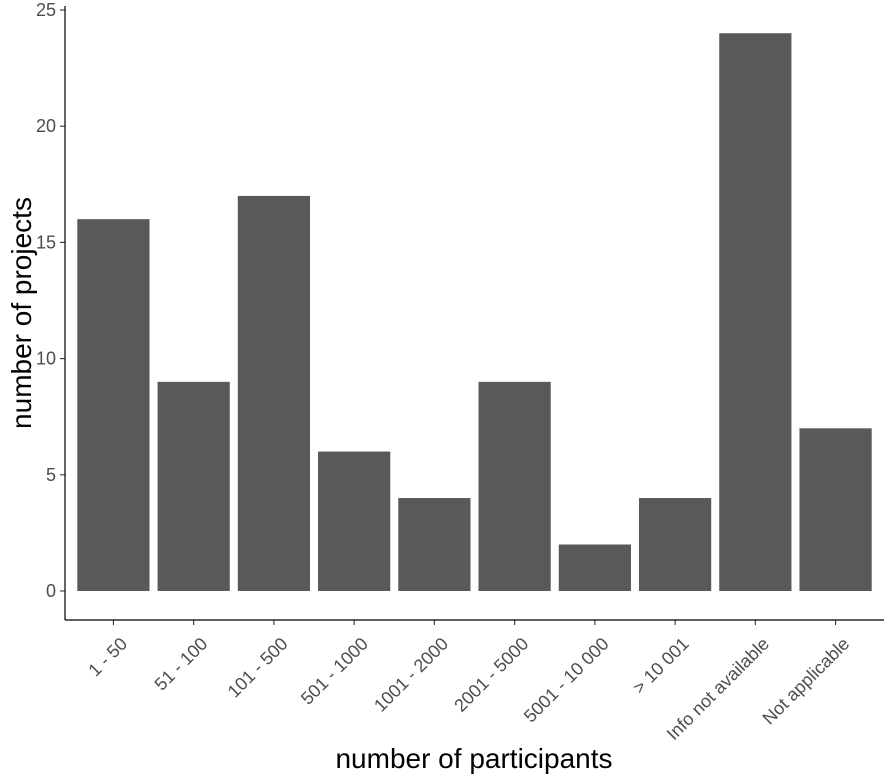 This screenshot has height=780, width=890. What do you see at coordinates (46, 126) in the screenshot?
I see `y-tick-label: 20` at bounding box center [46, 126].